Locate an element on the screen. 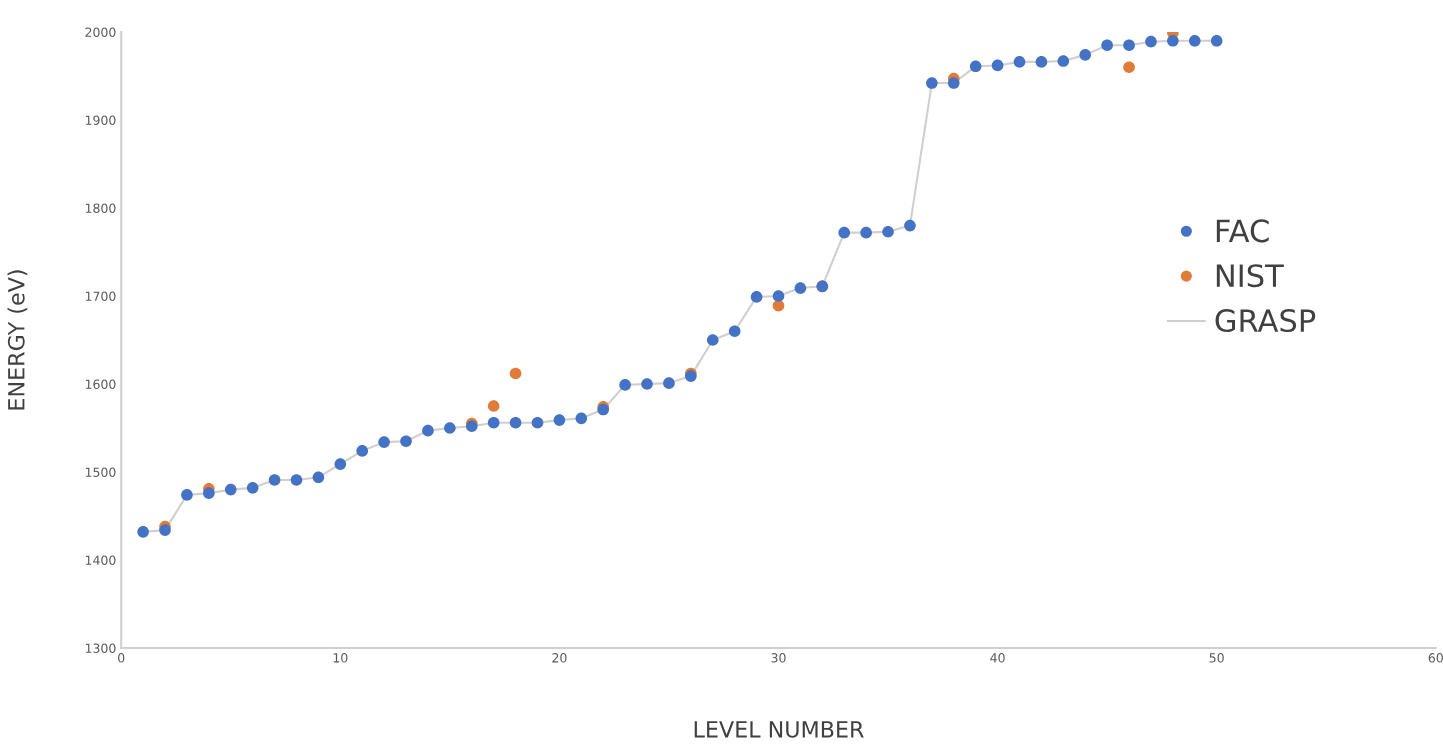 Image resolution: width=1443 pixels, height=744 pixels. x-tick-label: 30 is located at coordinates (778, 658).